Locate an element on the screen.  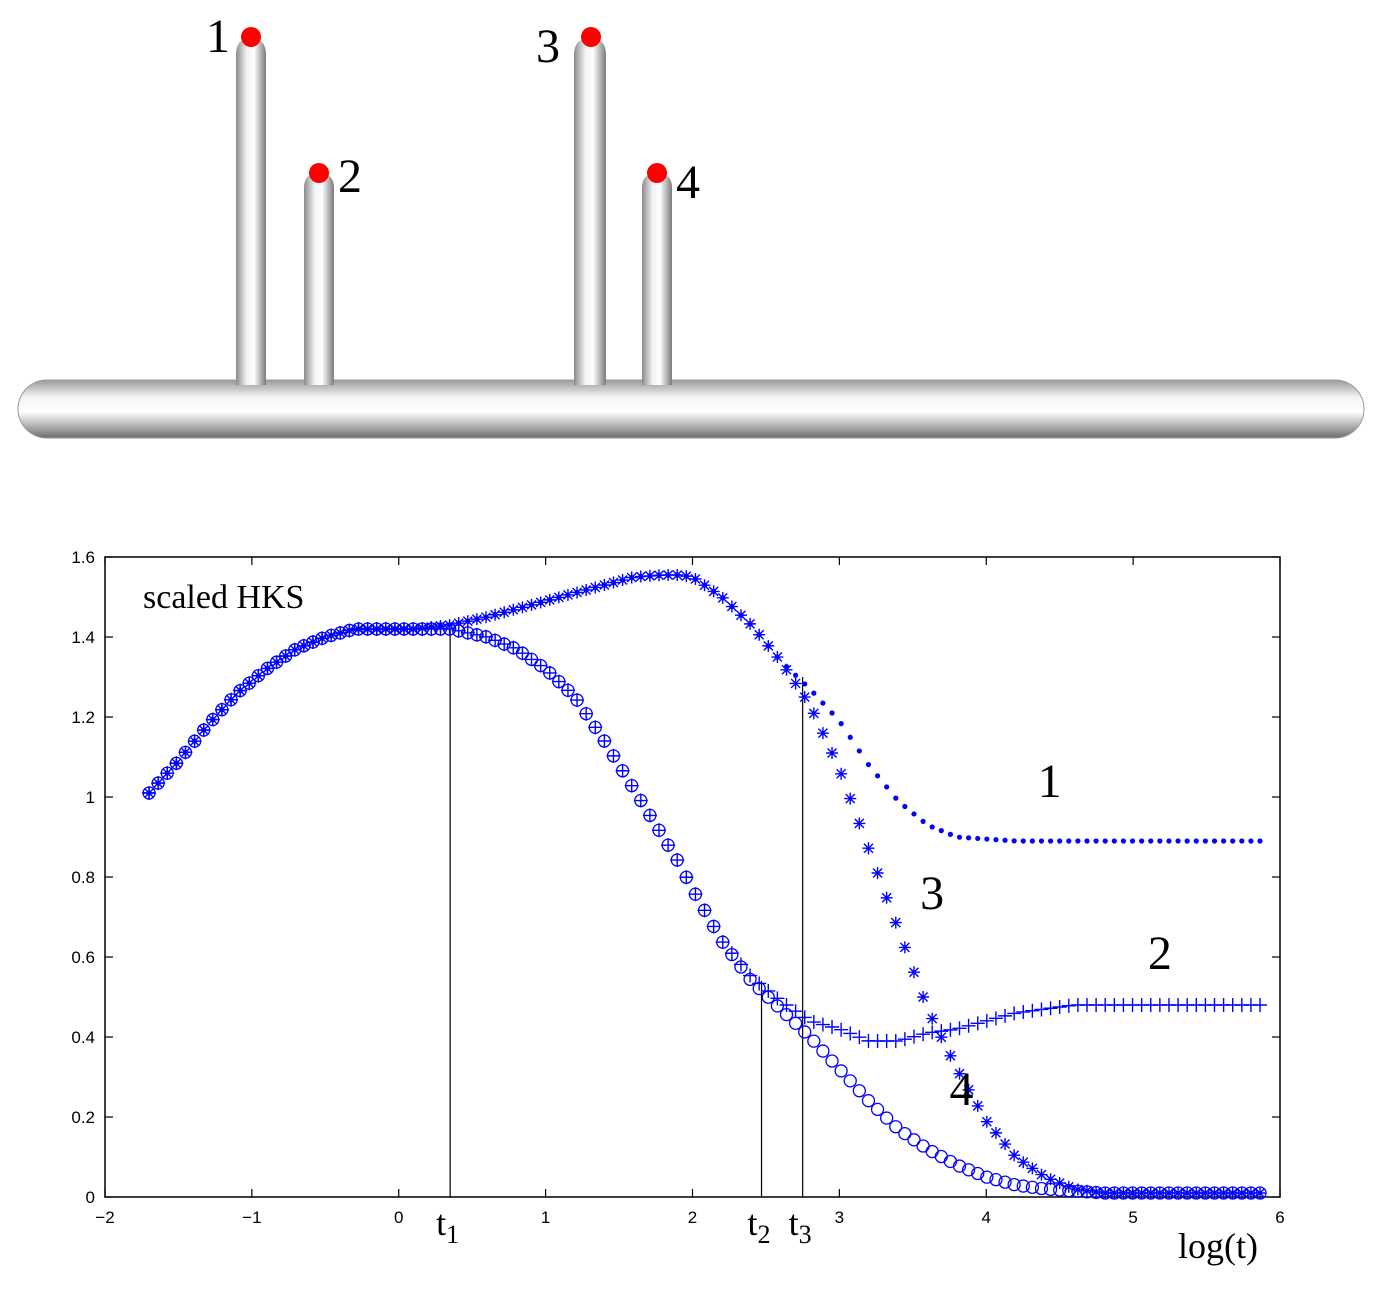
time-marker-lines is located at coordinates (626, 913).